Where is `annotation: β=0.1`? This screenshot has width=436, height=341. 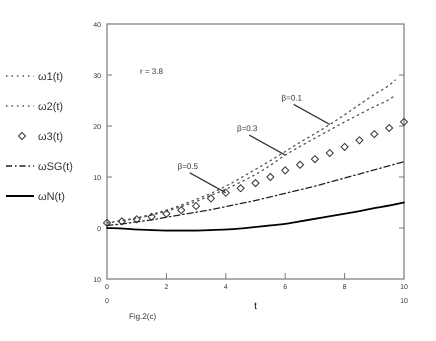 annotation: β=0.1 is located at coordinates (292, 97).